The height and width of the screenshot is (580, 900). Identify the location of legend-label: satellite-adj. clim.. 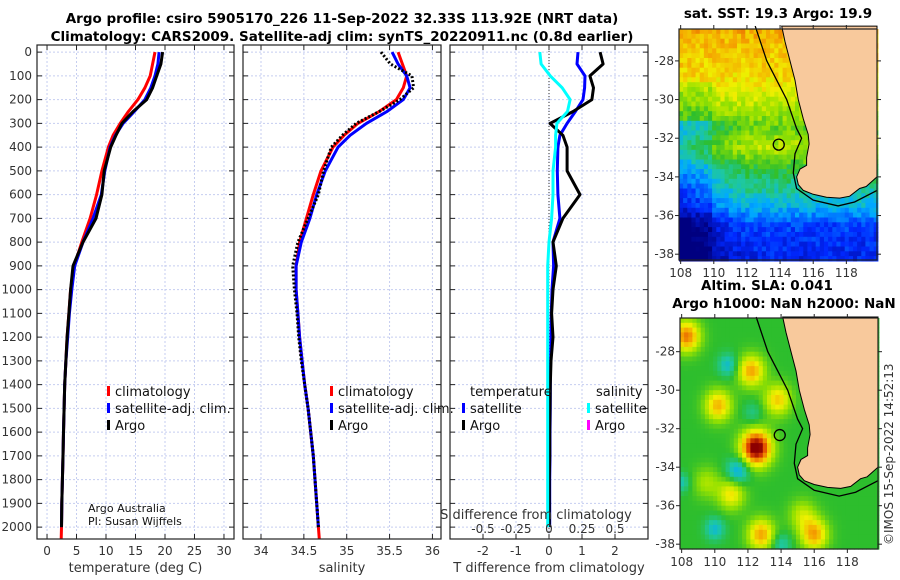
(396, 409).